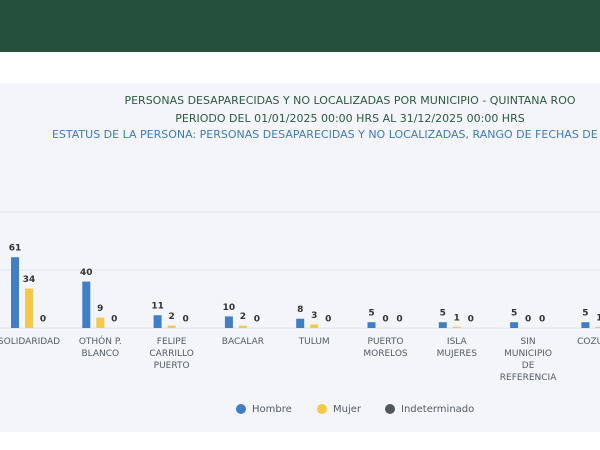 The width and height of the screenshot is (600, 450). What do you see at coordinates (15, 249) in the screenshot?
I see `value-label: 61` at bounding box center [15, 249].